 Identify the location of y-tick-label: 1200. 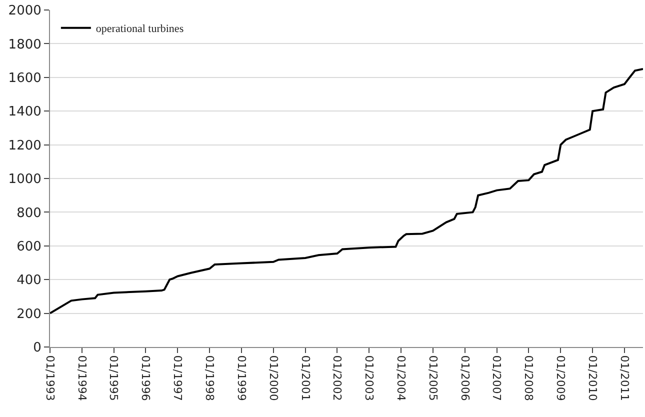
(25, 146).